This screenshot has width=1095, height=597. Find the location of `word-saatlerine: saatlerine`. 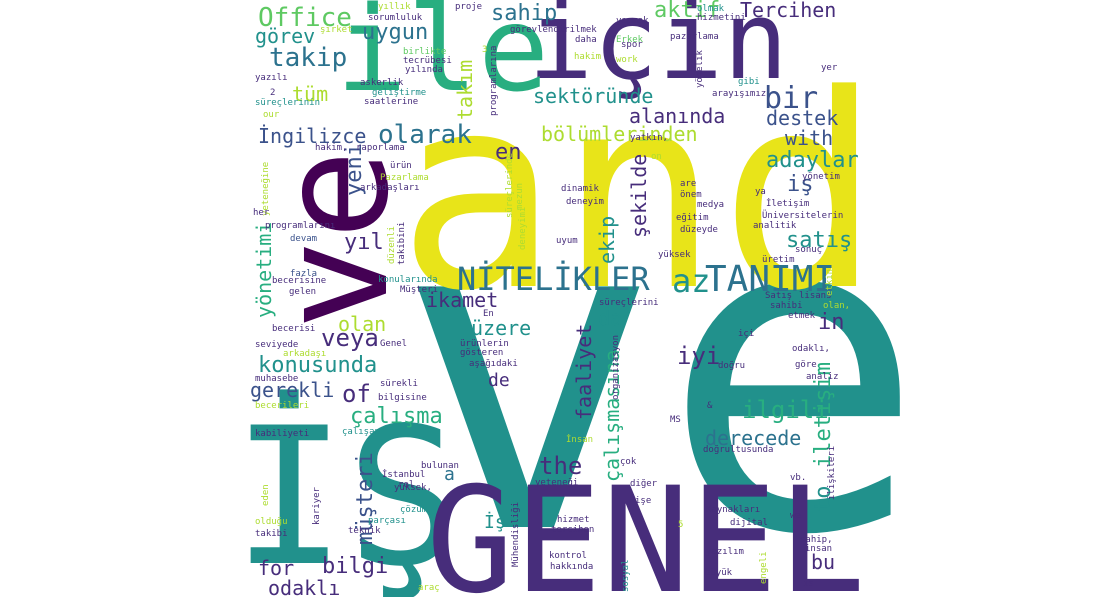

word-saatlerine: saatlerine is located at coordinates (391, 102).